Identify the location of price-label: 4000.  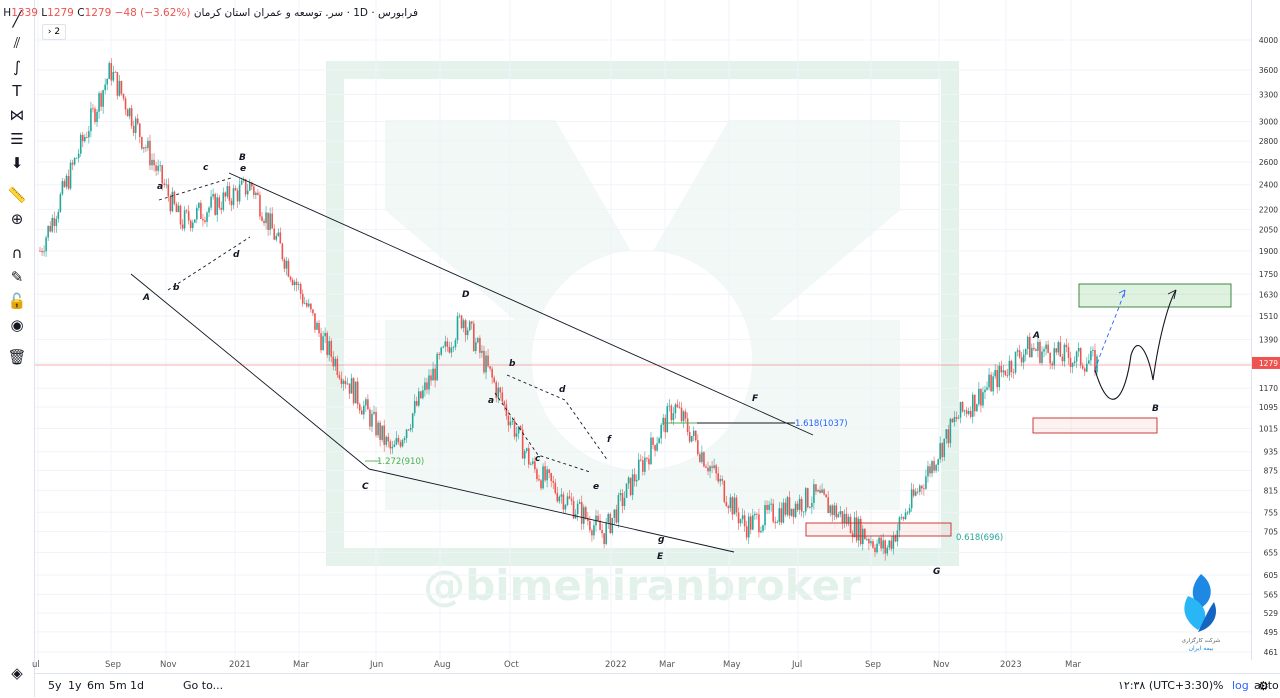
(1268, 40).